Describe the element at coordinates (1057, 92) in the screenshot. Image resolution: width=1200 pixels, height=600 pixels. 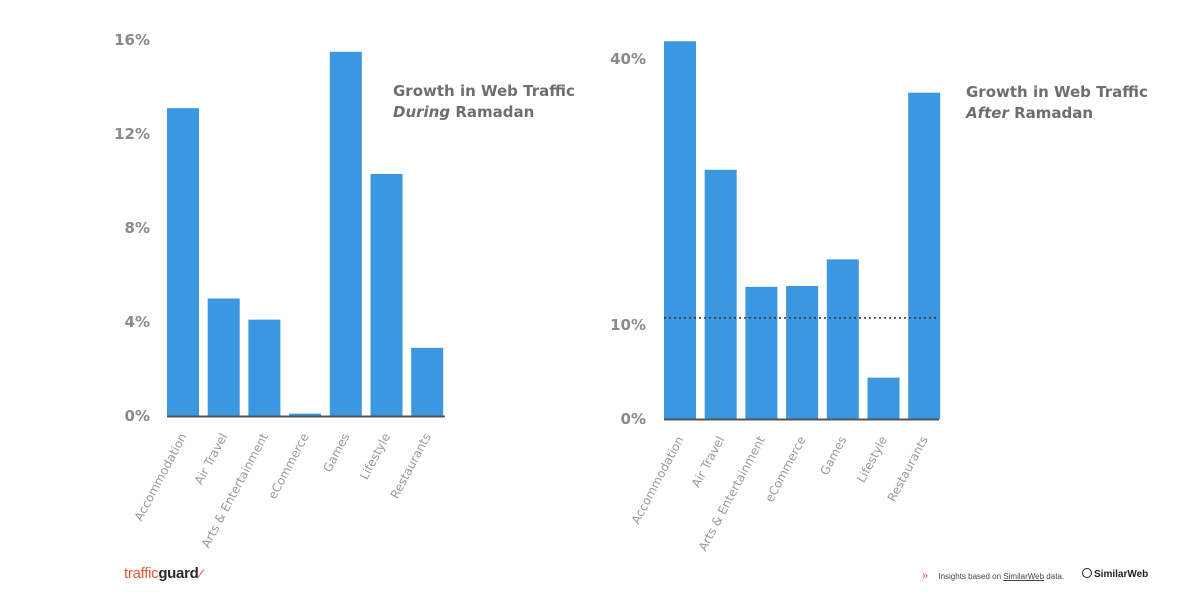
I see `chart2-title: Growth in Web Traffic` at that location.